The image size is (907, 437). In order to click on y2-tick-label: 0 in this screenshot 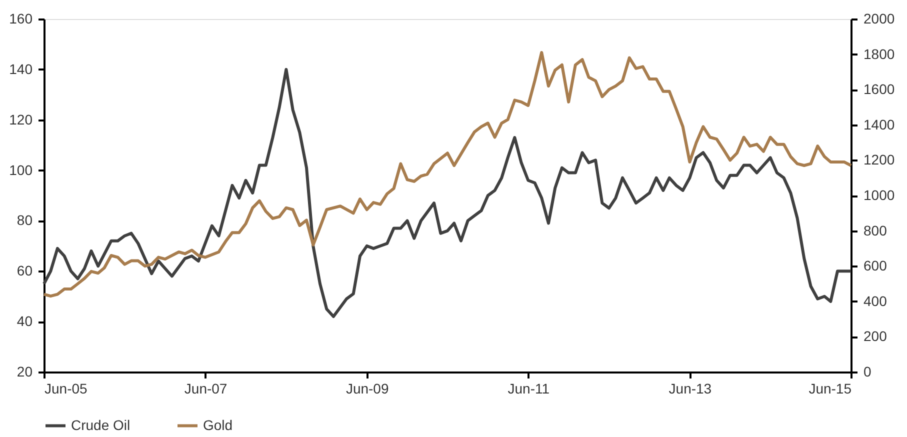, I will do `click(868, 372)`.